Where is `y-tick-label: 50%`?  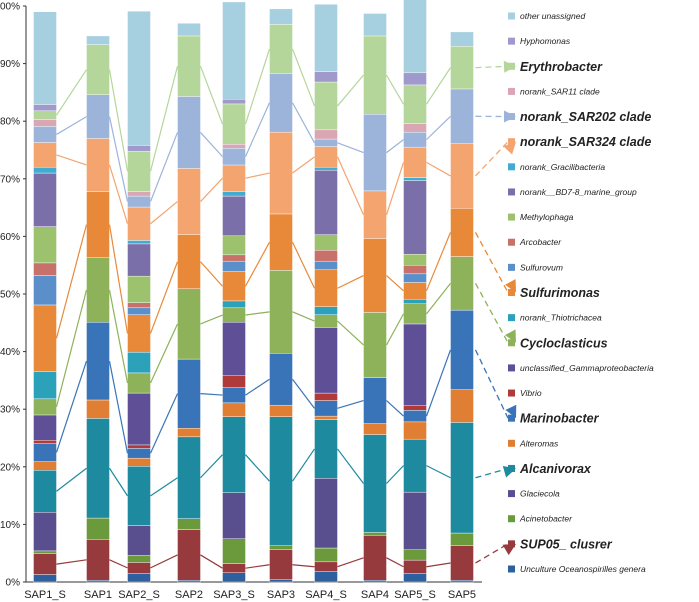
y-tick-label: 50% is located at coordinates (10, 295).